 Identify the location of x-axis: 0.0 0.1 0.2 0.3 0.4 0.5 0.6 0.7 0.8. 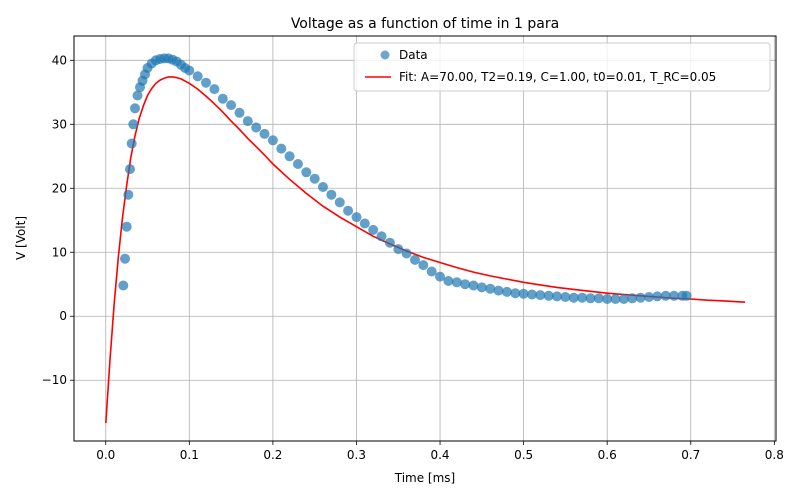
(440, 451).